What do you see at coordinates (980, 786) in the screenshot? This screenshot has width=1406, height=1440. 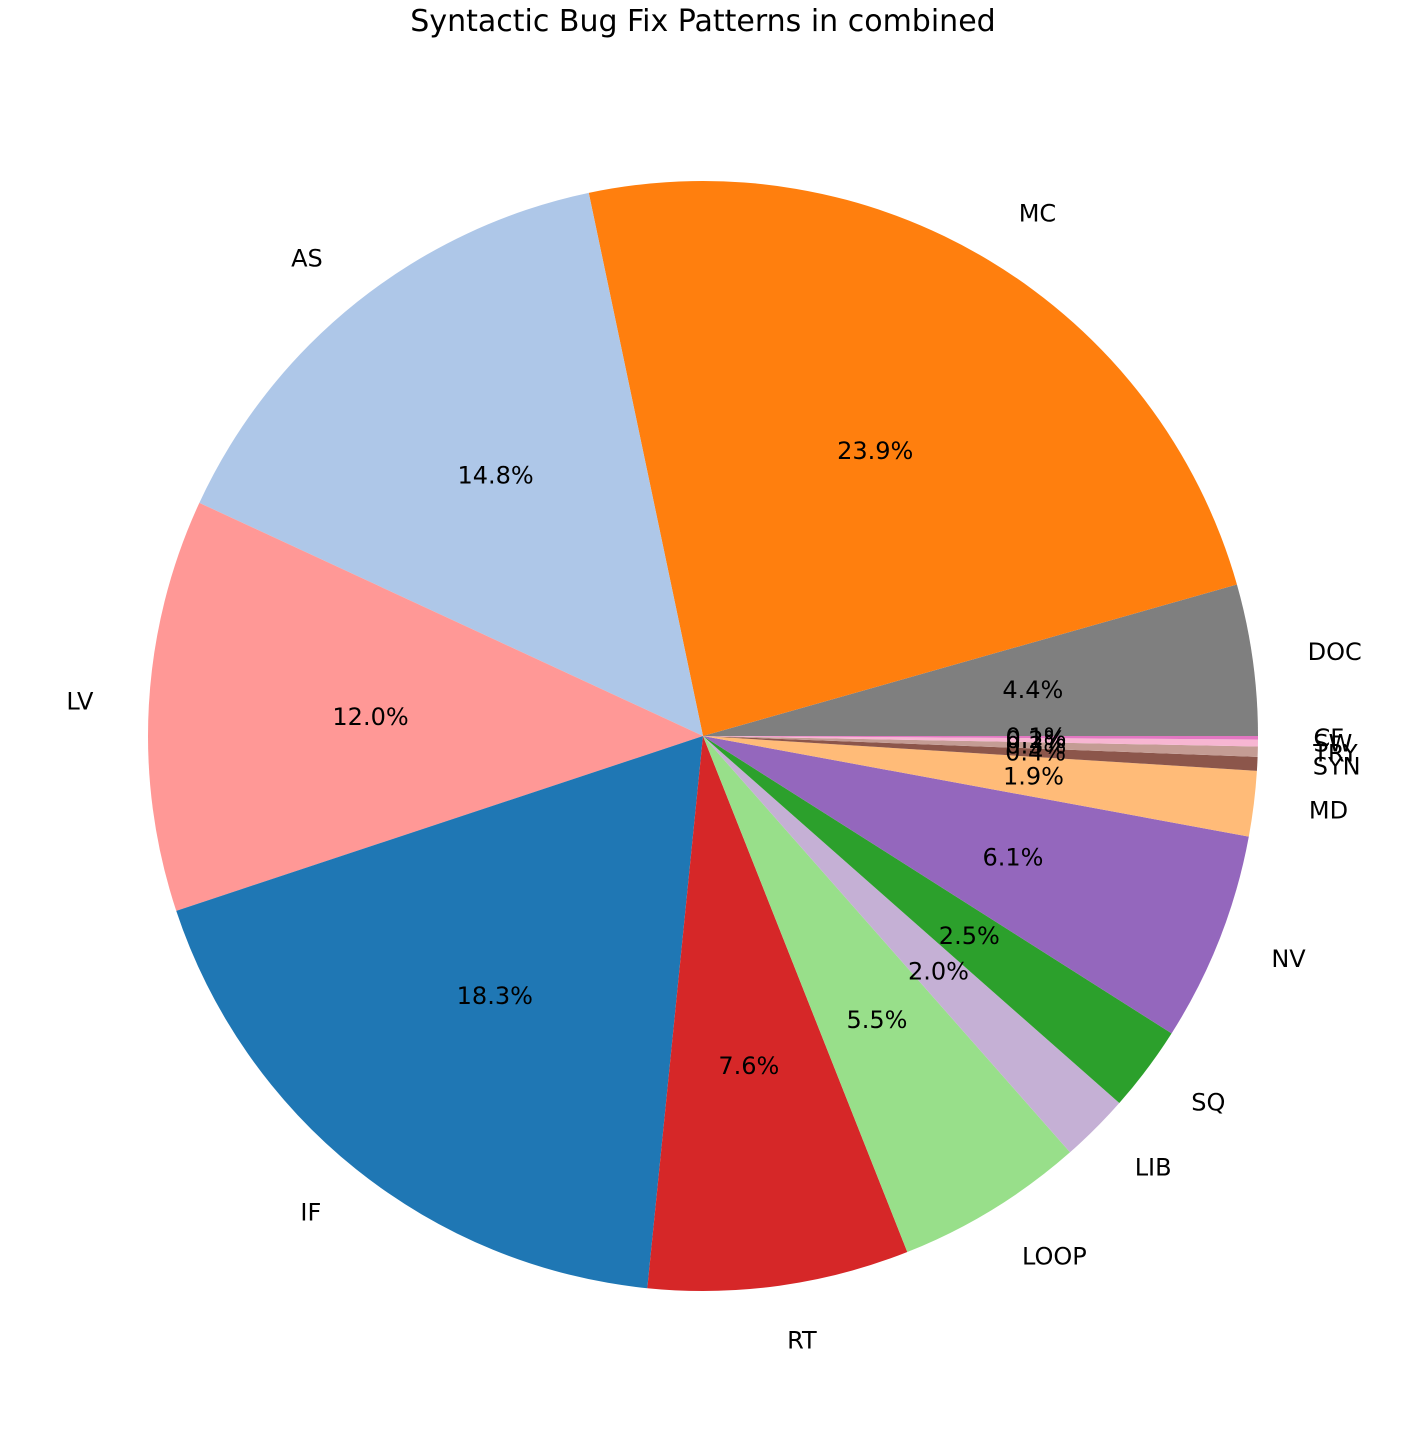 I see `slice-md` at bounding box center [980, 786].